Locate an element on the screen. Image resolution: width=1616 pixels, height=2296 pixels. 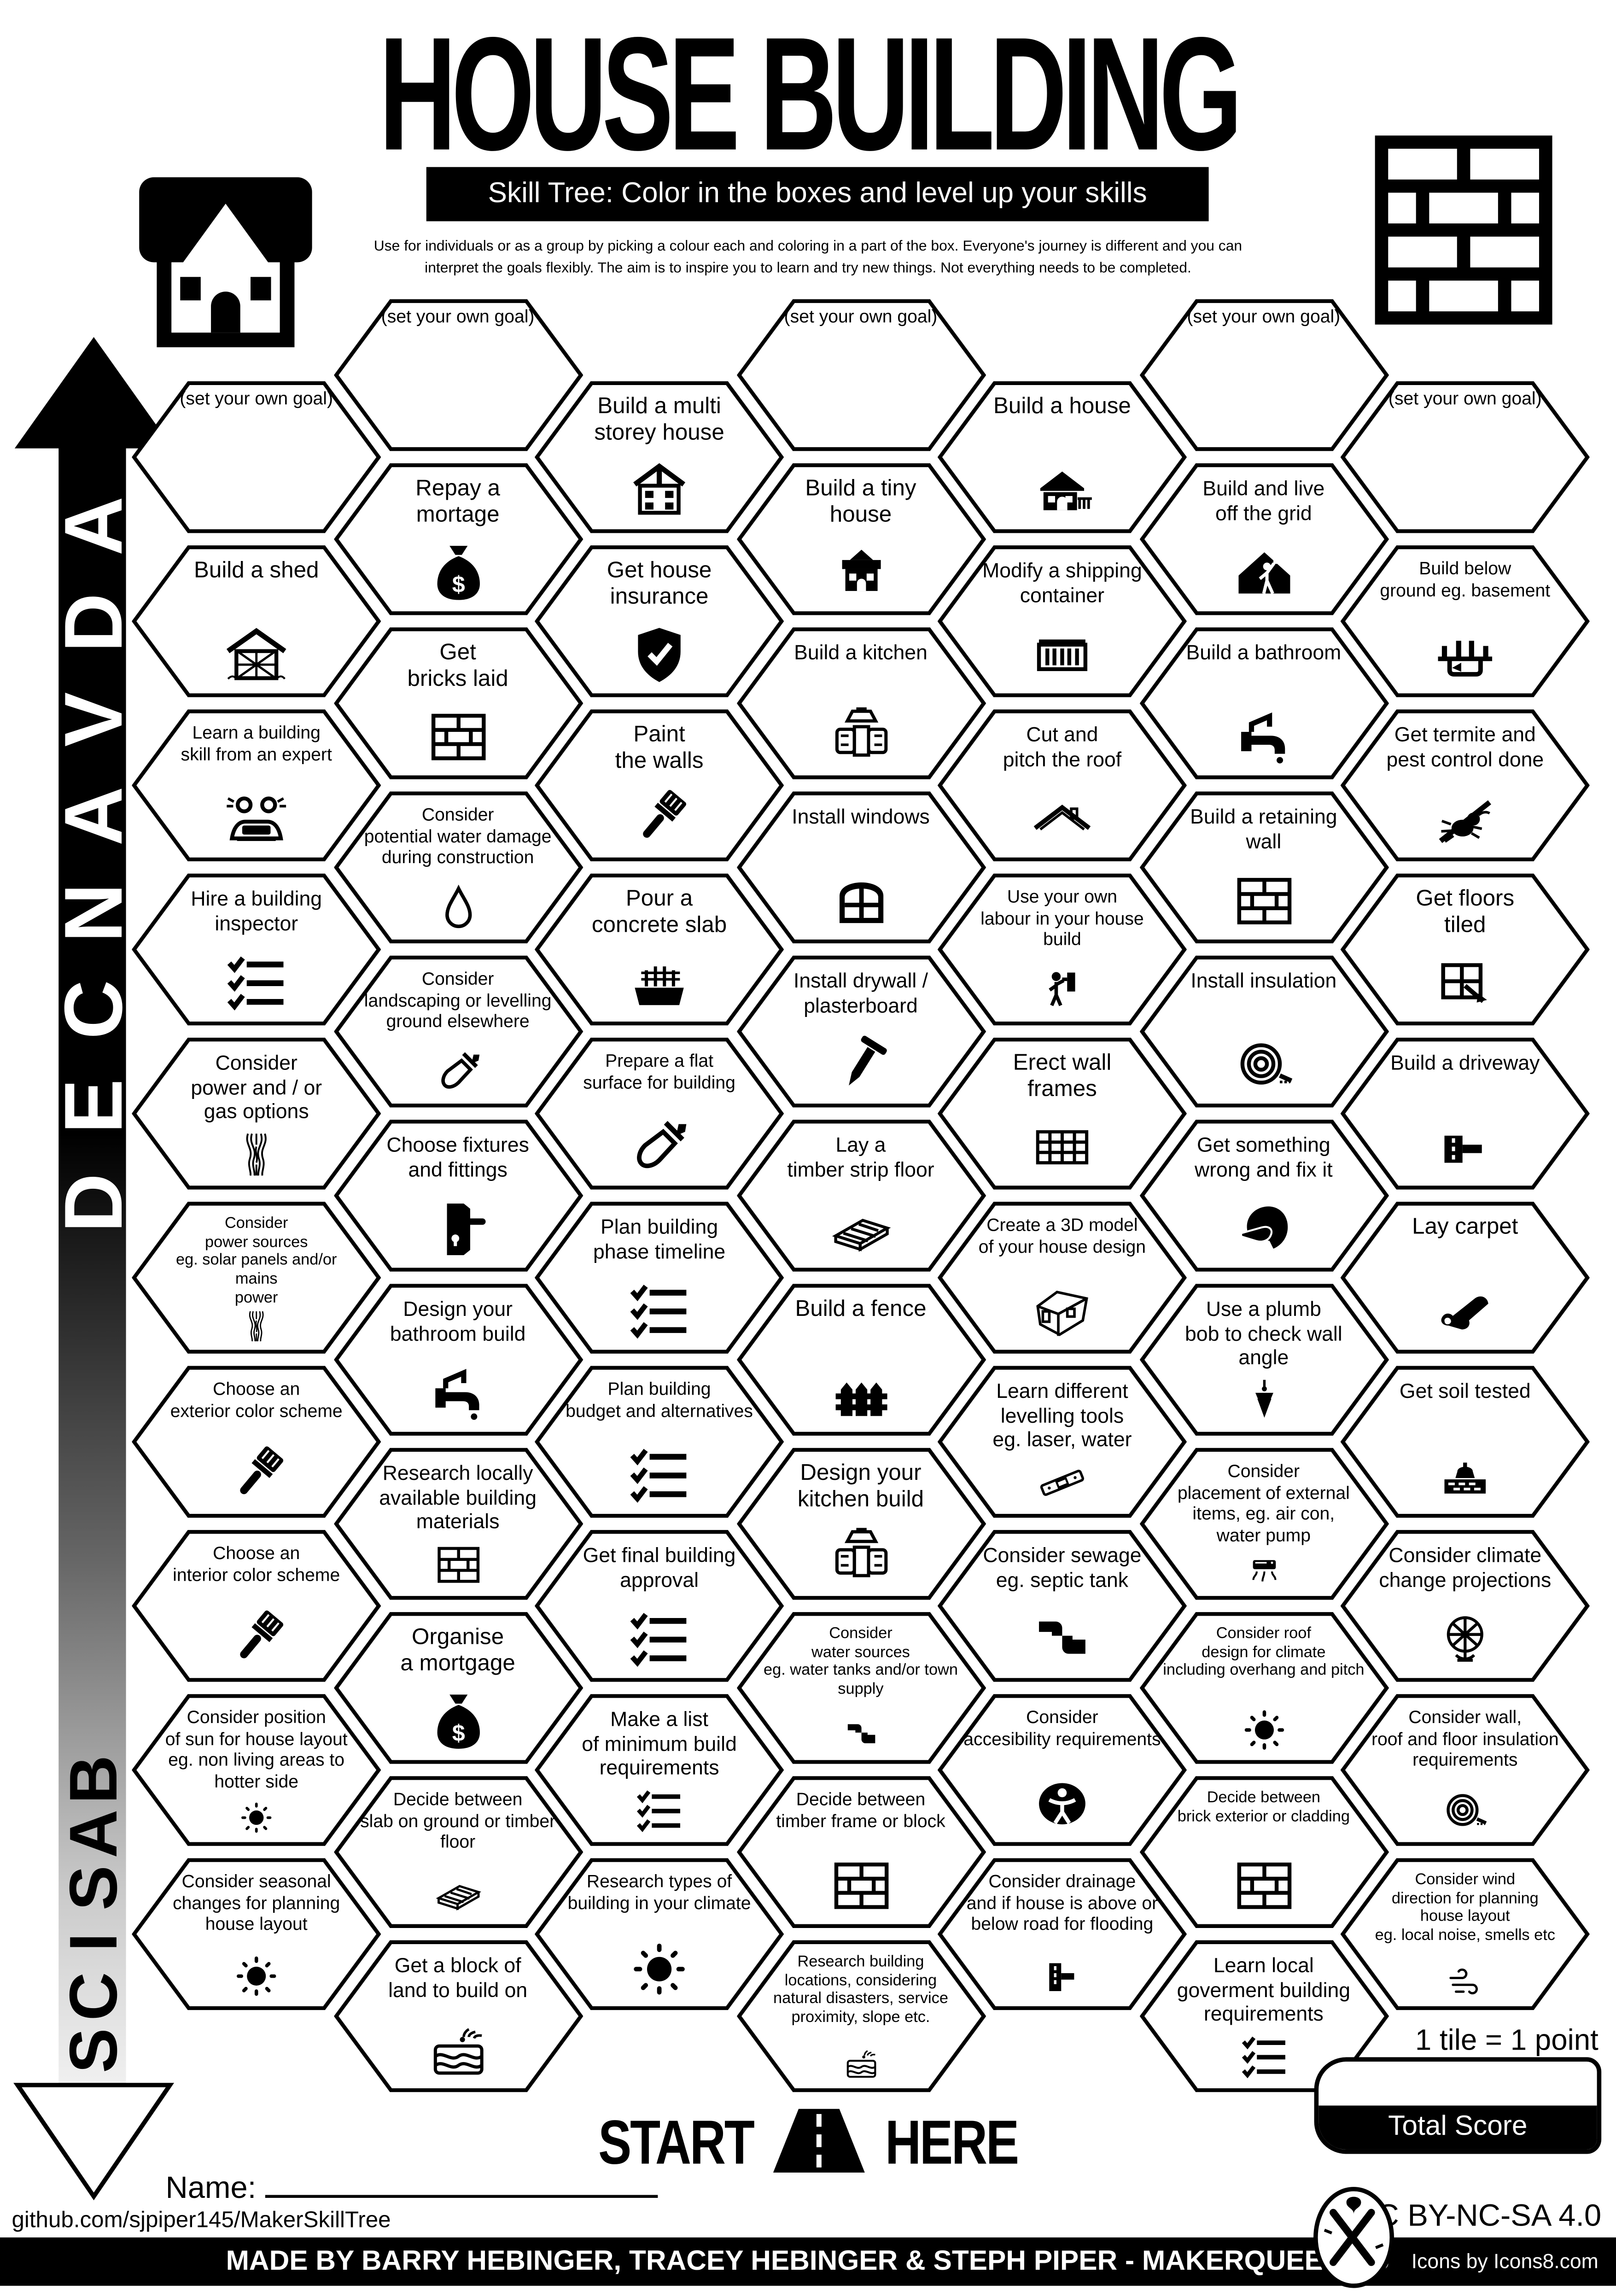
hex-use-plumb-bob: Use a plumb bob to check wall angle is located at coordinates (1263, 1360).